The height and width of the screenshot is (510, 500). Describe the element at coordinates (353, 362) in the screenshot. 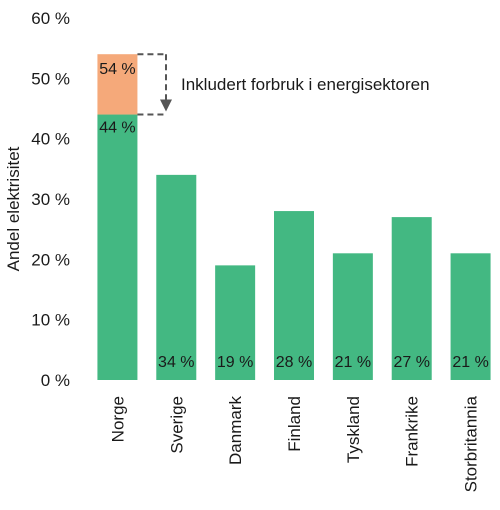

I see `data-label-tyskland: 21 %` at that location.